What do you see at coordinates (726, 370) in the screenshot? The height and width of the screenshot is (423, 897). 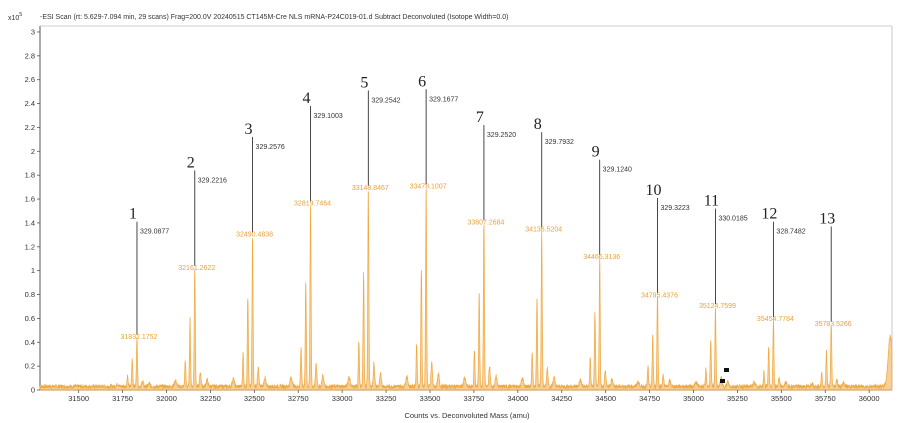 I see `cursor-marker-upper` at bounding box center [726, 370].